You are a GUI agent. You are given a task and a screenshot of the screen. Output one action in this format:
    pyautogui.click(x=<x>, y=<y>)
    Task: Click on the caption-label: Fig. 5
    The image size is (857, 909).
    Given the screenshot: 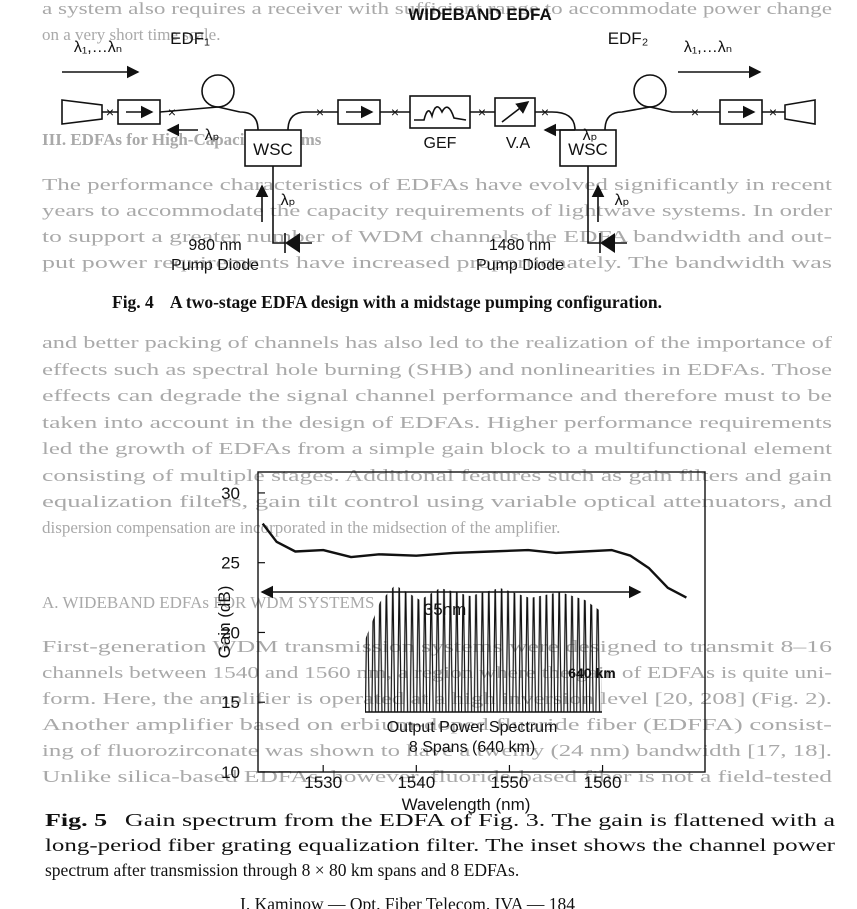 What is the action you would take?
    pyautogui.click(x=76, y=820)
    